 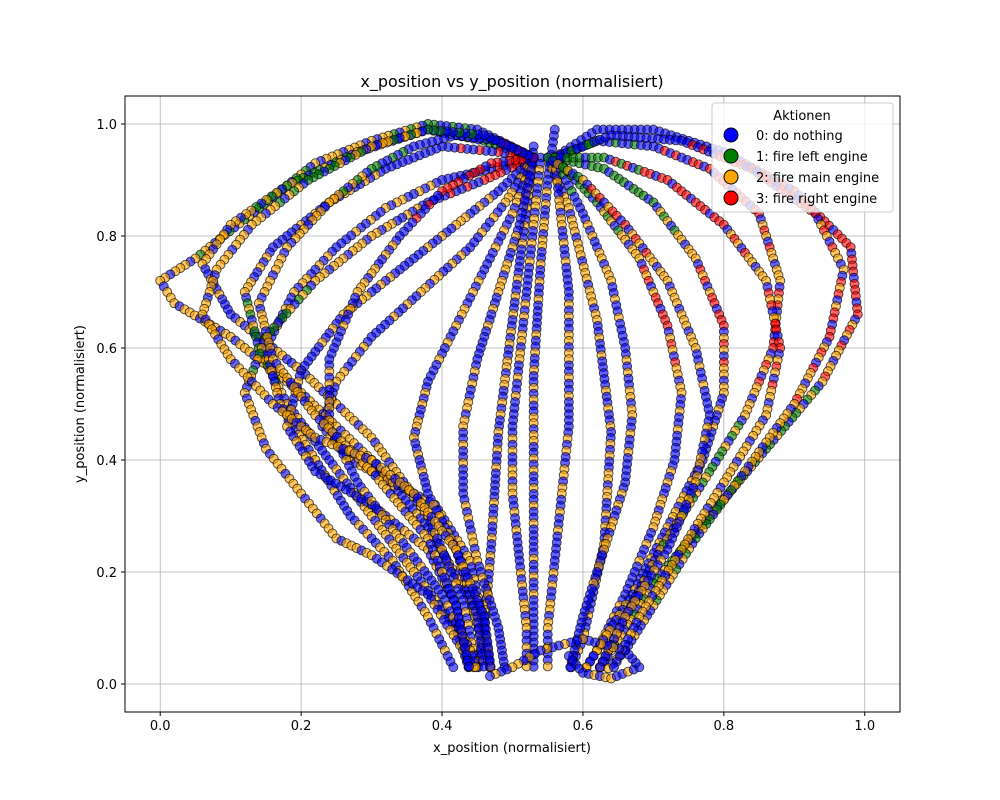 I want to click on x-tick-label: 1.0, so click(x=864, y=726).